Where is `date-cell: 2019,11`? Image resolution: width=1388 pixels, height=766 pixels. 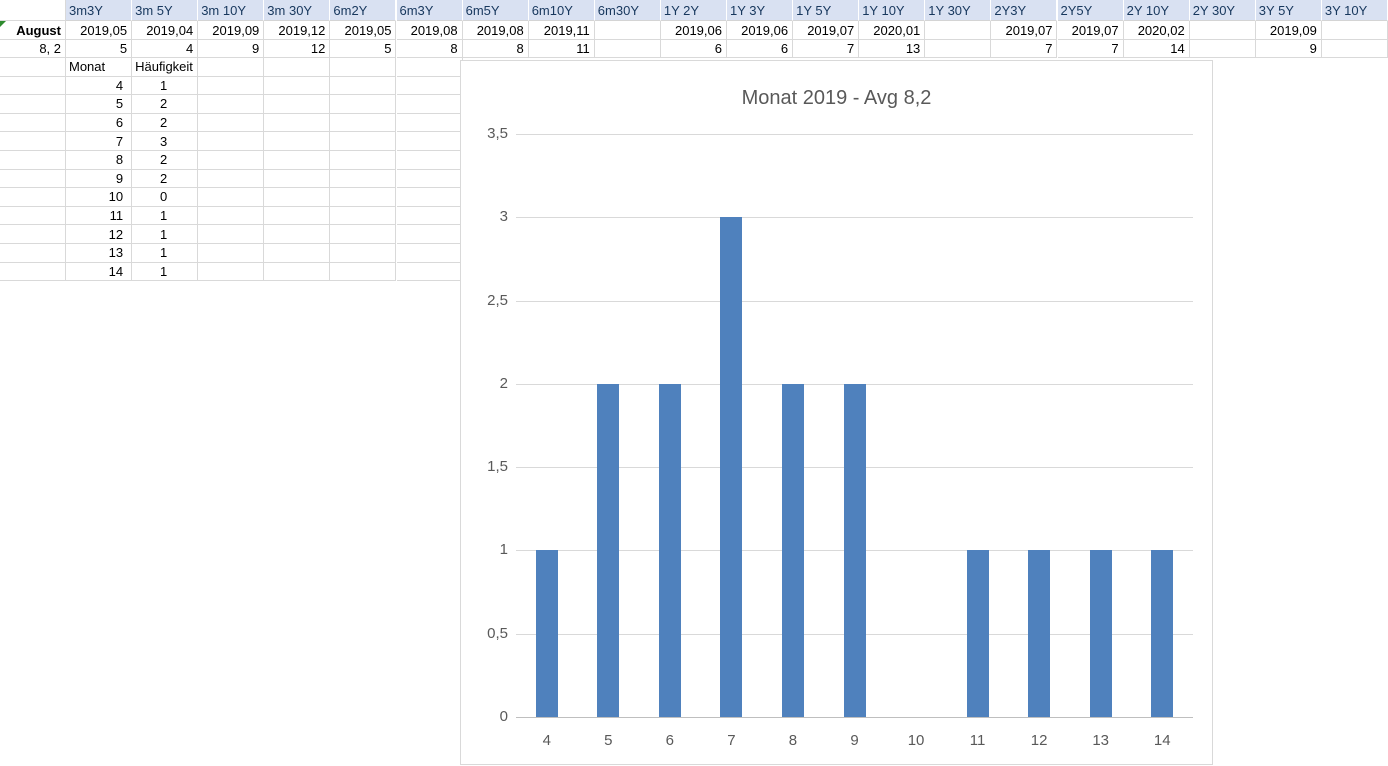 date-cell: 2019,11 is located at coordinates (561, 30).